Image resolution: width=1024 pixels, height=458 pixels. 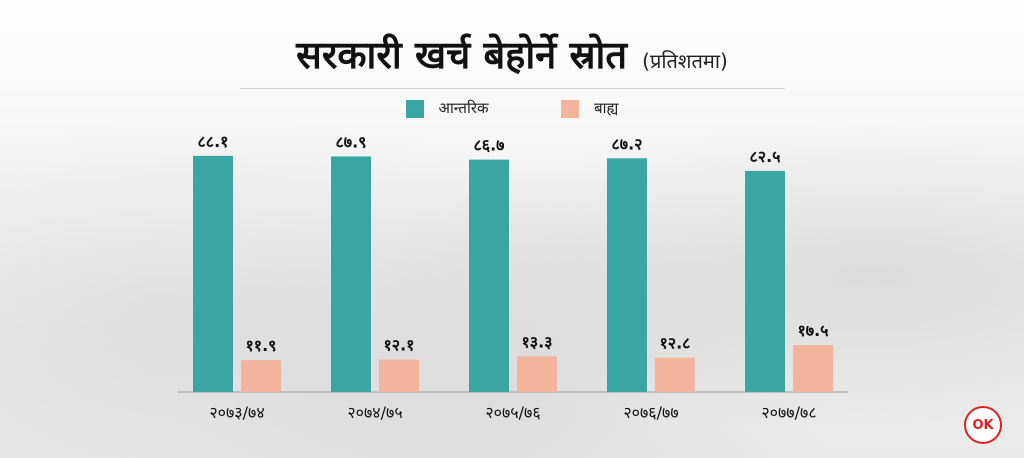 What do you see at coordinates (812, 330) in the screenshot?
I see `data-label: १७.५` at bounding box center [812, 330].